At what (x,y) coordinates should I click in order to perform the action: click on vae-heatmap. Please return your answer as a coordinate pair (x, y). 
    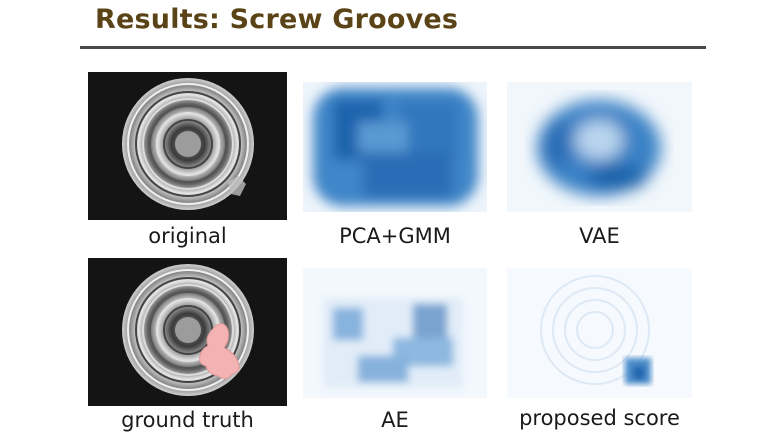
    Looking at the image, I should click on (599, 147).